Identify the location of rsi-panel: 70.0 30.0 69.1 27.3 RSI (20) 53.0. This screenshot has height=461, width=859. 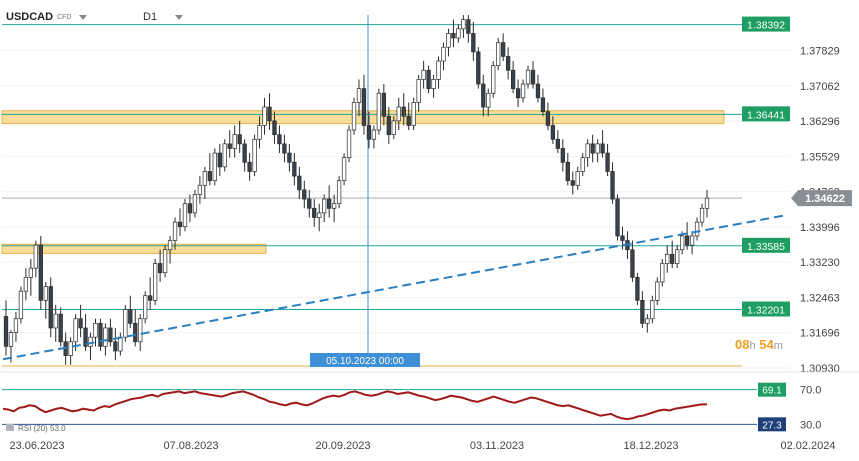
(429, 402).